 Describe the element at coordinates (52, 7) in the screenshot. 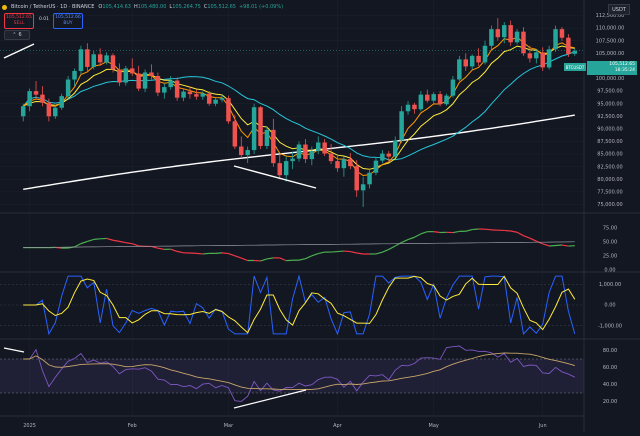

I see `symbol-title: Bitcoin / TetherUS · 1D · BINANCE` at that location.